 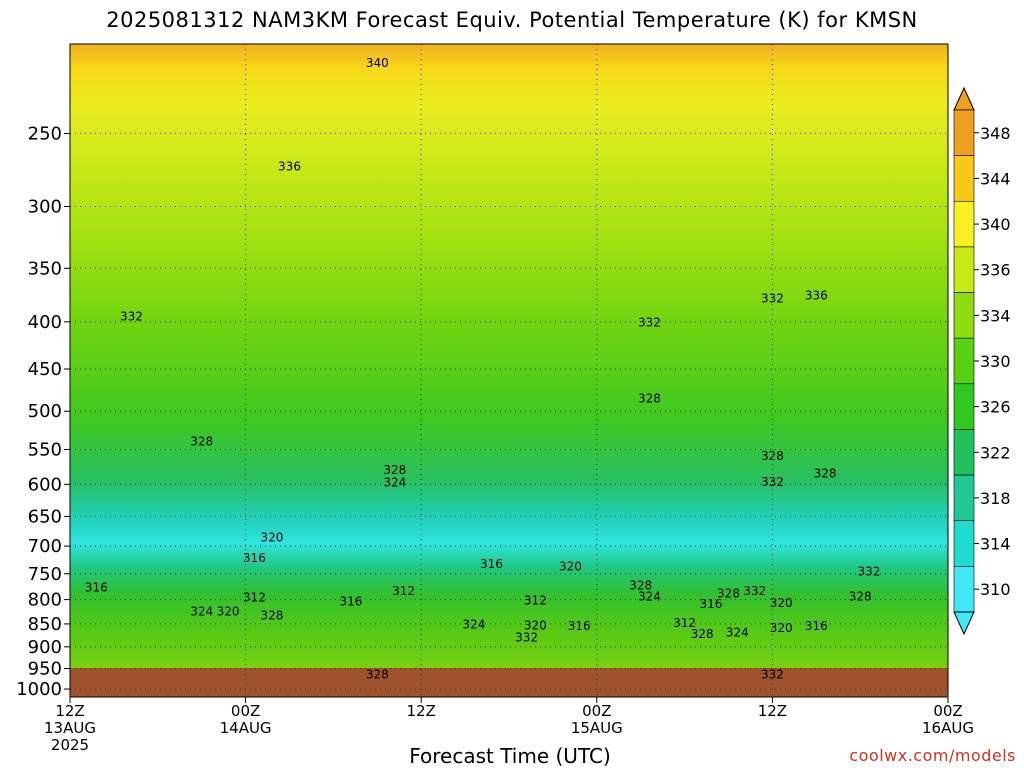 I want to click on x-tick-label: 13AUG, so click(x=70, y=728).